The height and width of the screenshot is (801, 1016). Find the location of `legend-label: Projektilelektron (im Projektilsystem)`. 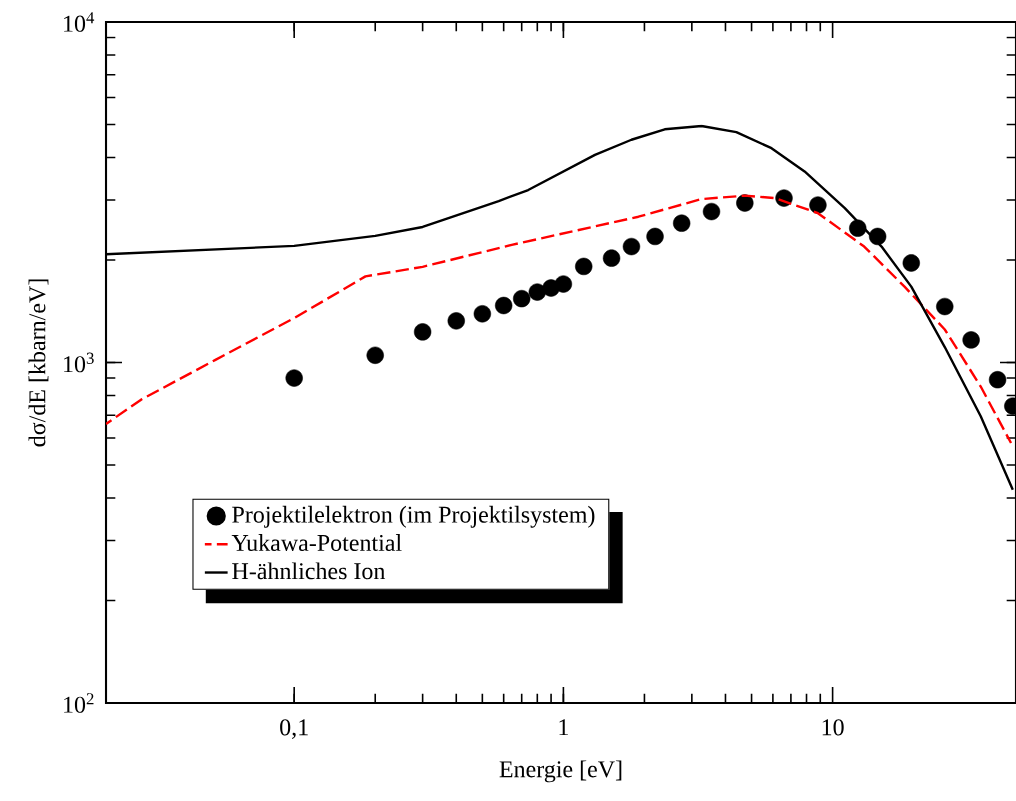

legend-label: Projektilelektron (im Projektilsystem) is located at coordinates (413, 516).